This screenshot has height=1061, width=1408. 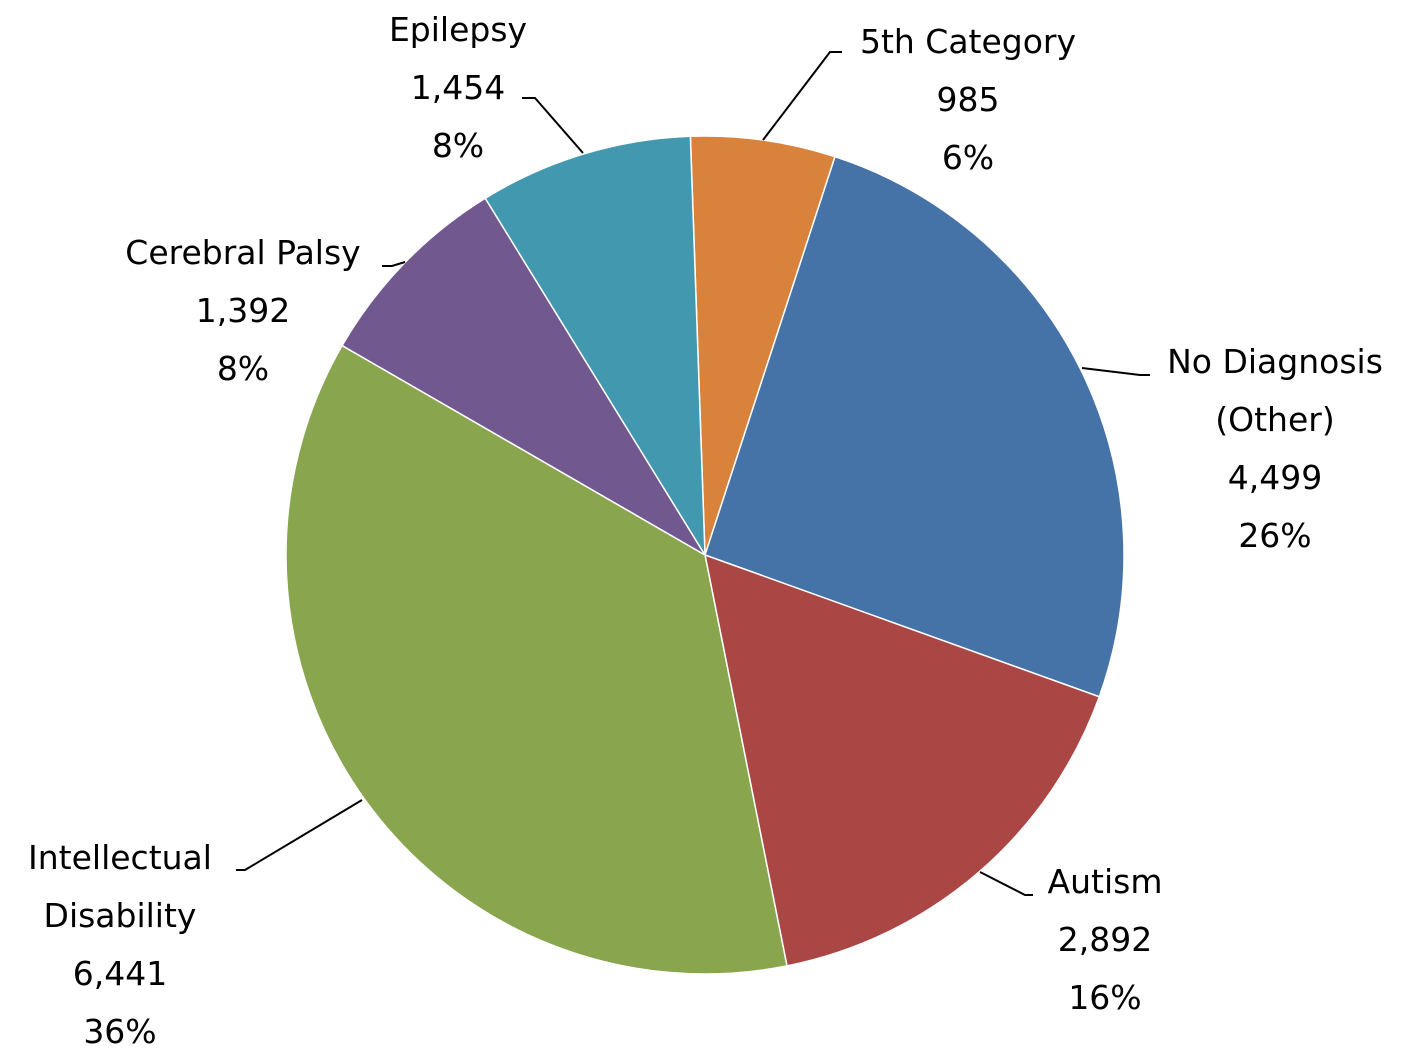 What do you see at coordinates (1275, 477) in the screenshot?
I see `label-value: 4,499` at bounding box center [1275, 477].